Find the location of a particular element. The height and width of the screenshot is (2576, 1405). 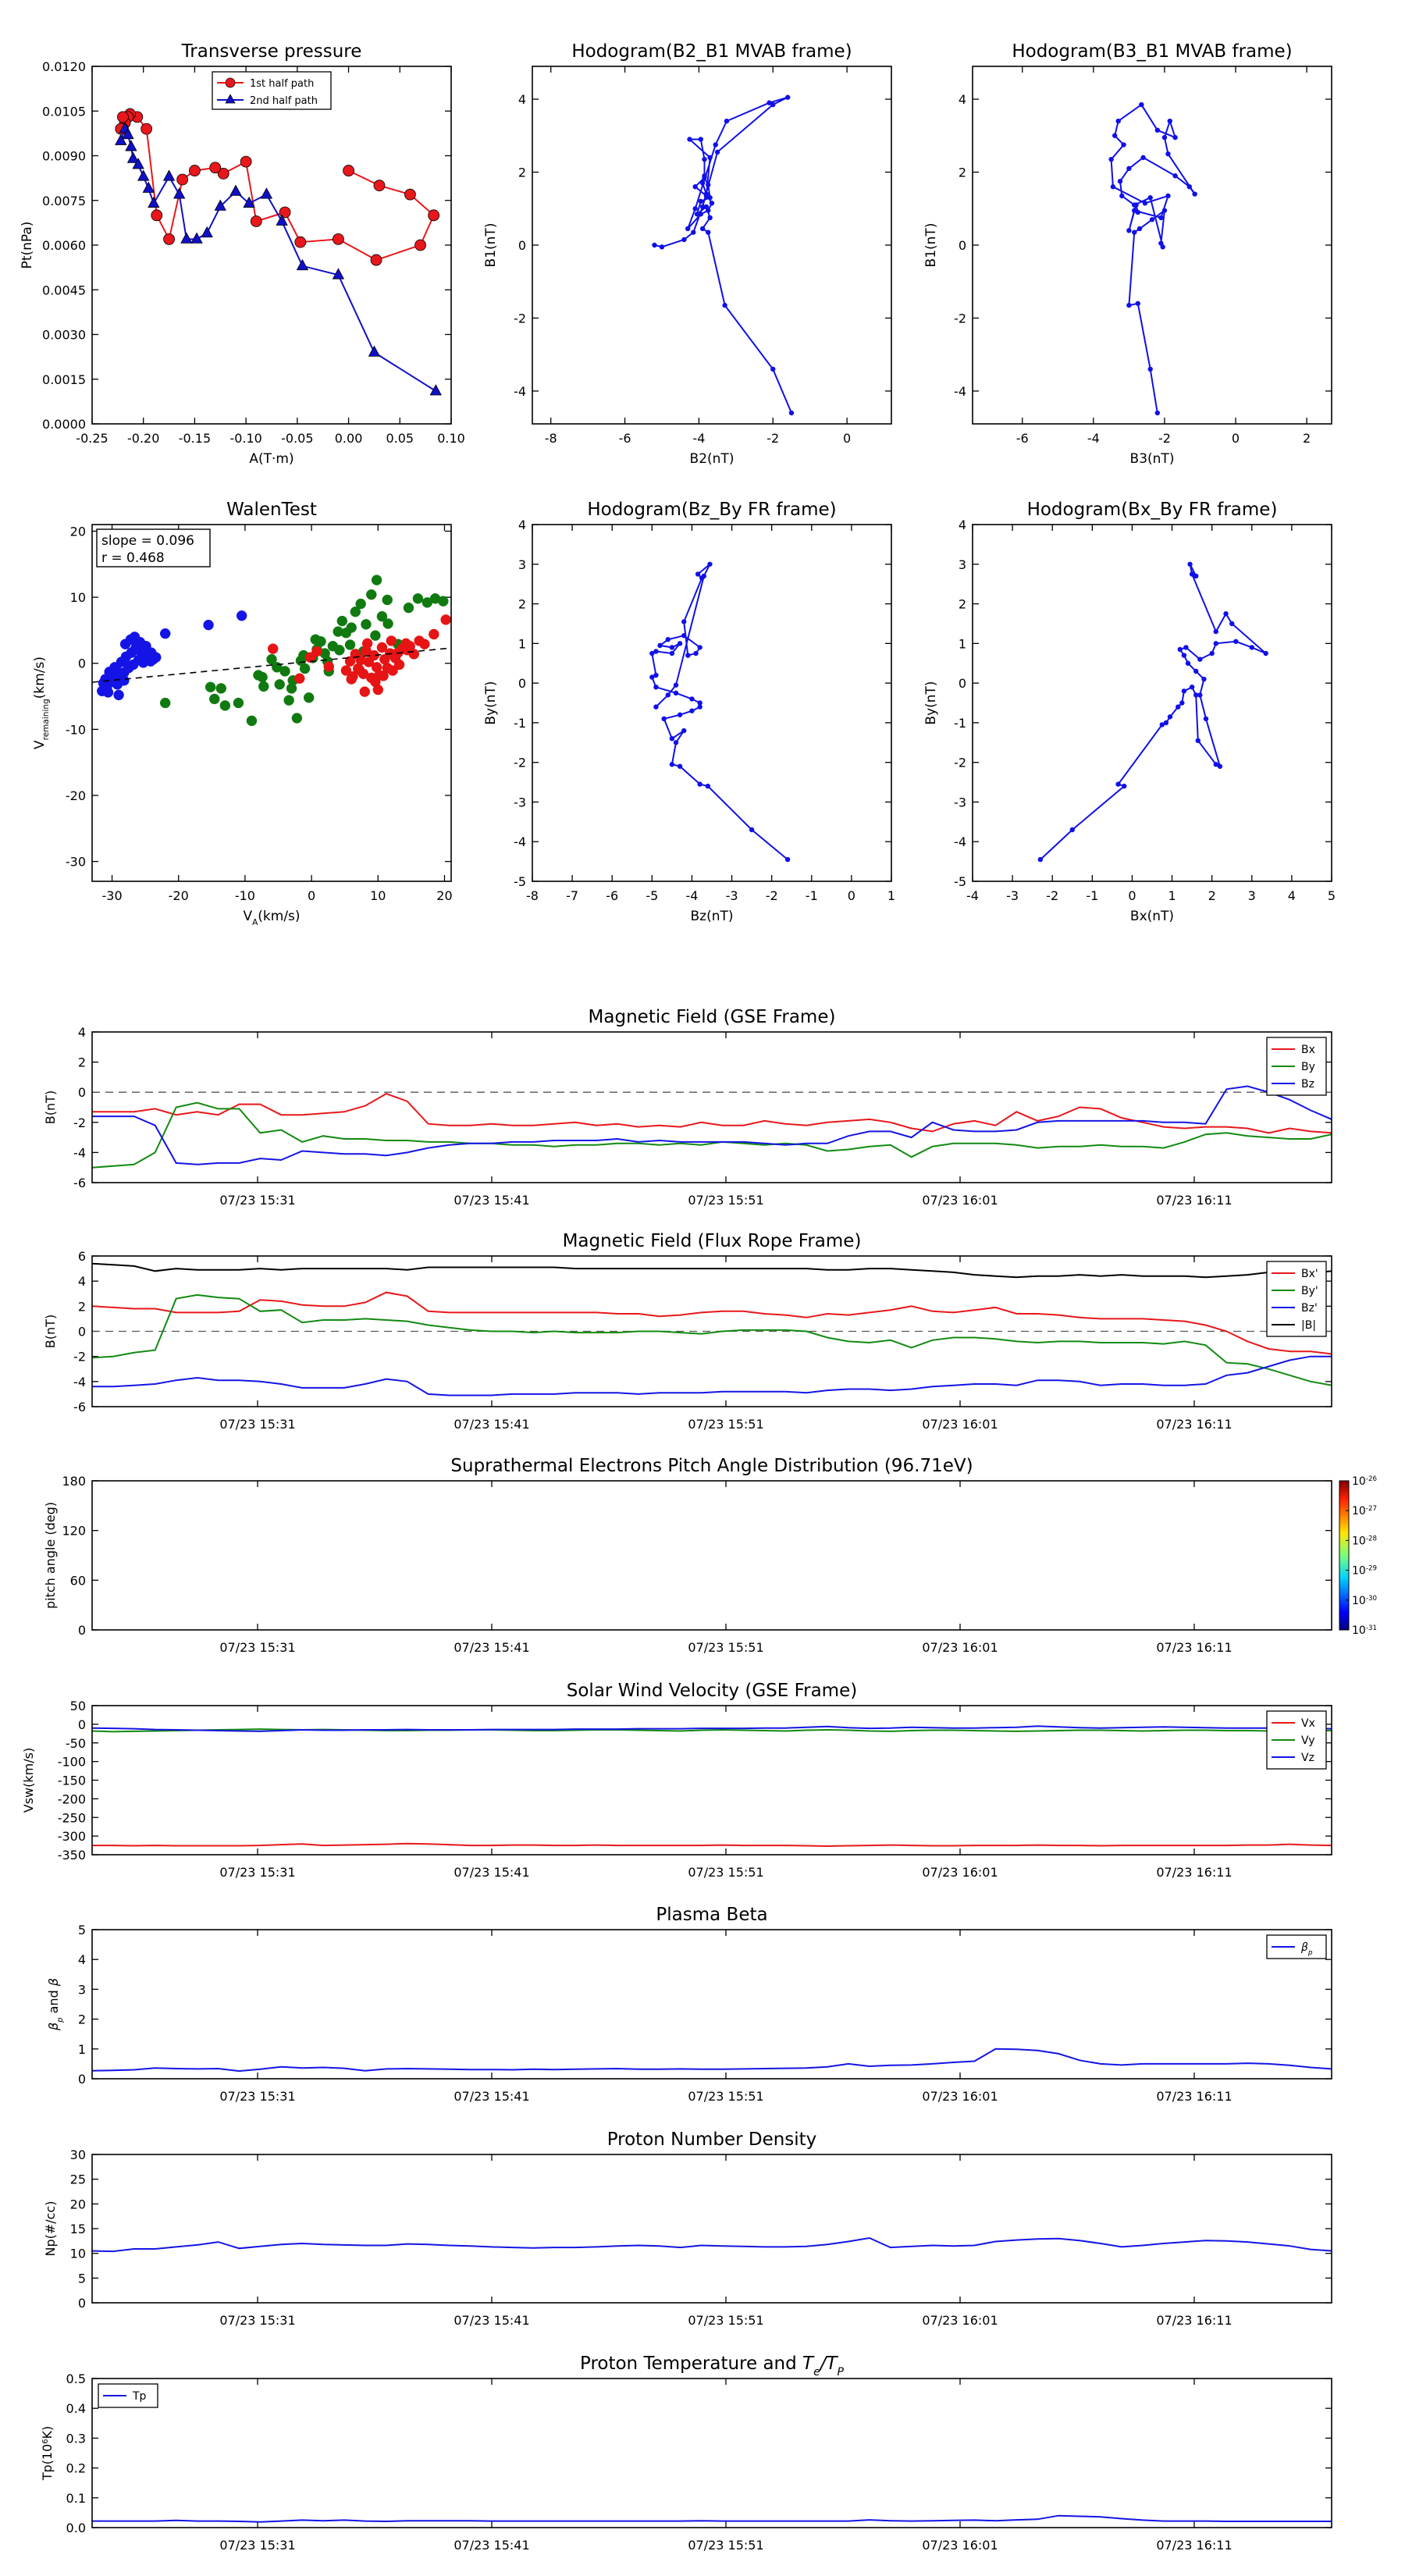

x-axis-label: Bx(nT) is located at coordinates (1152, 916).